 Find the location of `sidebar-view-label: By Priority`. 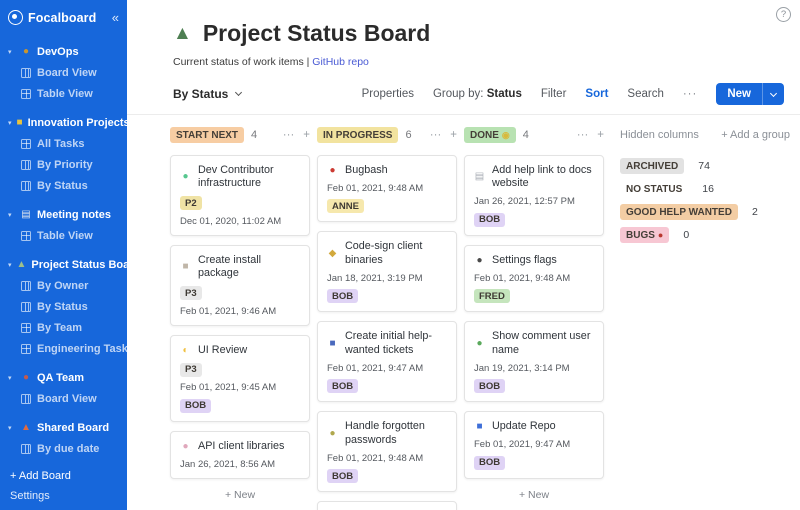

sidebar-view-label: By Priority is located at coordinates (65, 164).